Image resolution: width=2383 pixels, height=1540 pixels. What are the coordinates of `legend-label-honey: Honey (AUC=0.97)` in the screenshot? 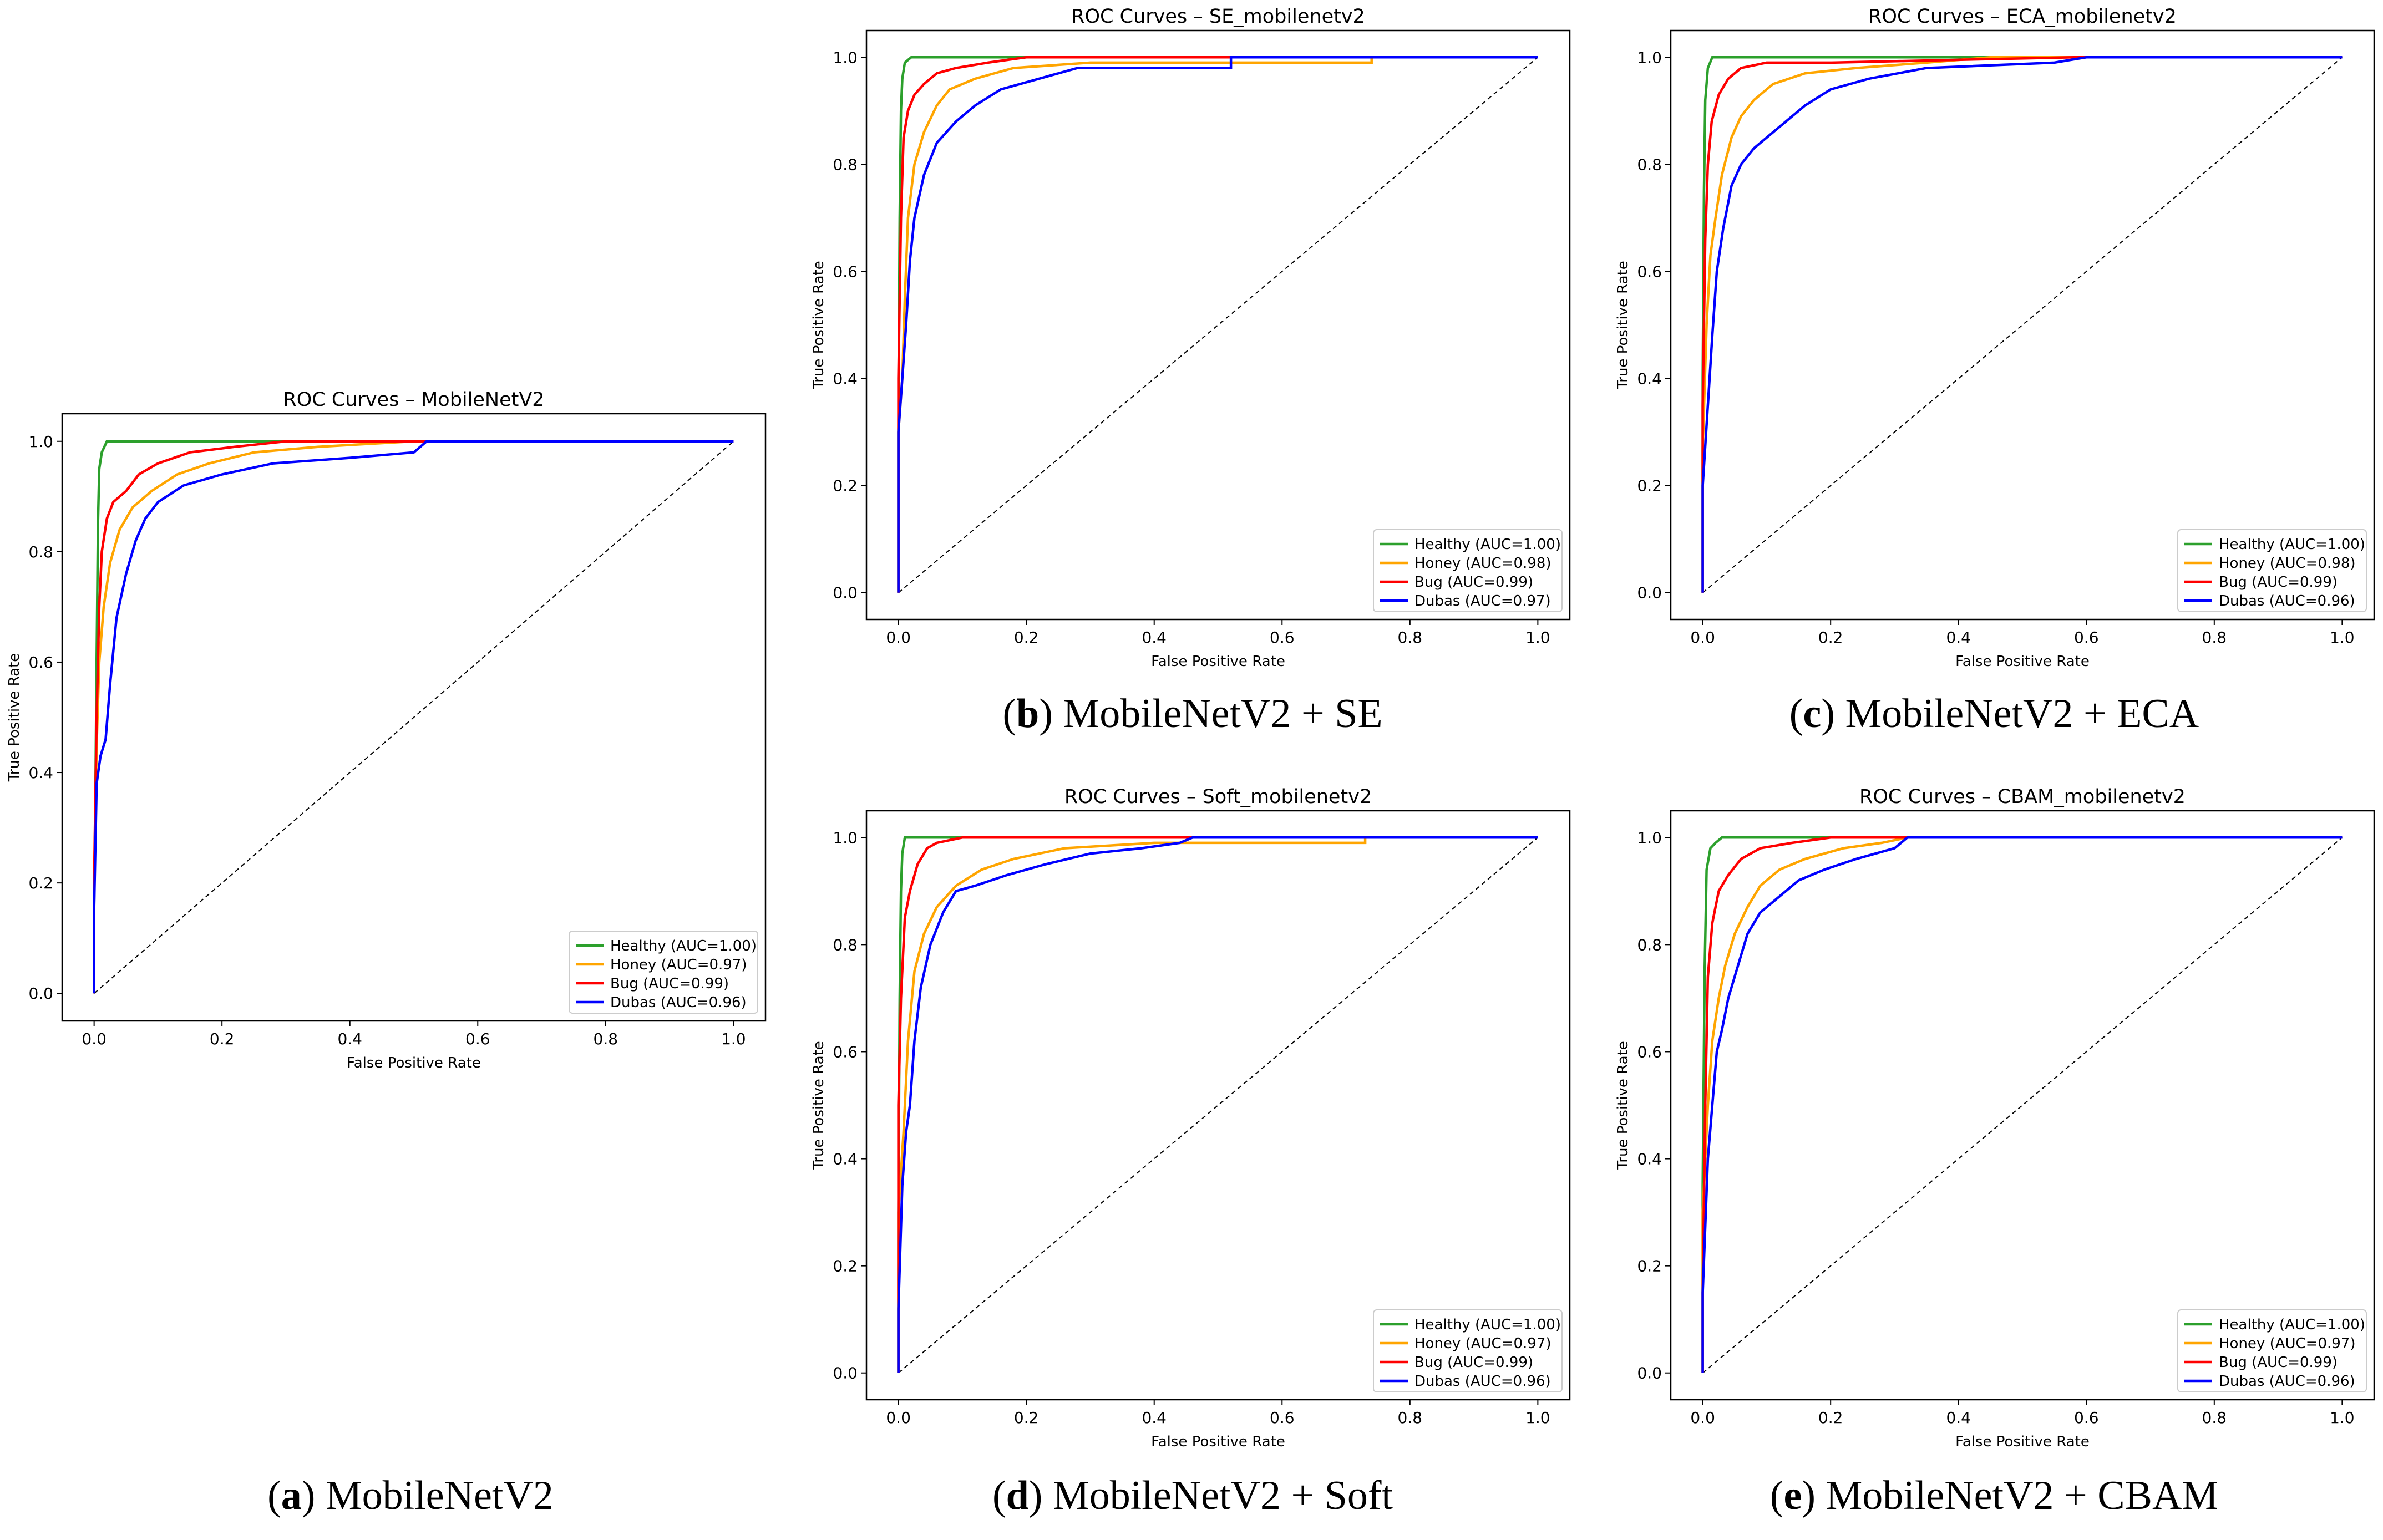 It's located at (678, 965).